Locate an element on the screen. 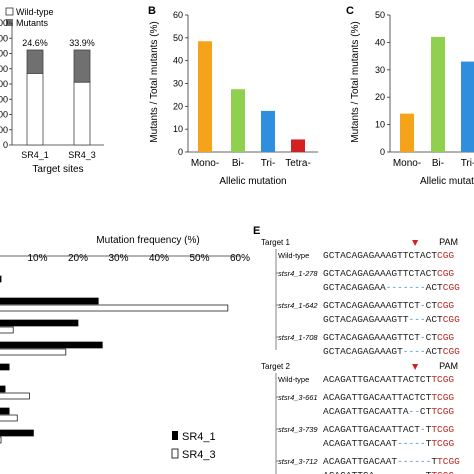  panel-c-x-tick-label: Tri- is located at coordinates (467, 163).